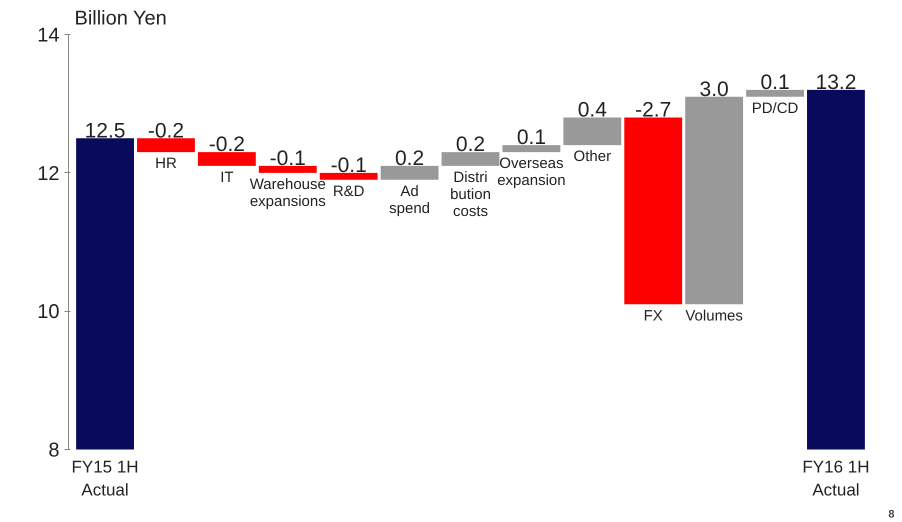 The width and height of the screenshot is (902, 522). What do you see at coordinates (593, 157) in the screenshot?
I see `x-tick-label: Other` at bounding box center [593, 157].